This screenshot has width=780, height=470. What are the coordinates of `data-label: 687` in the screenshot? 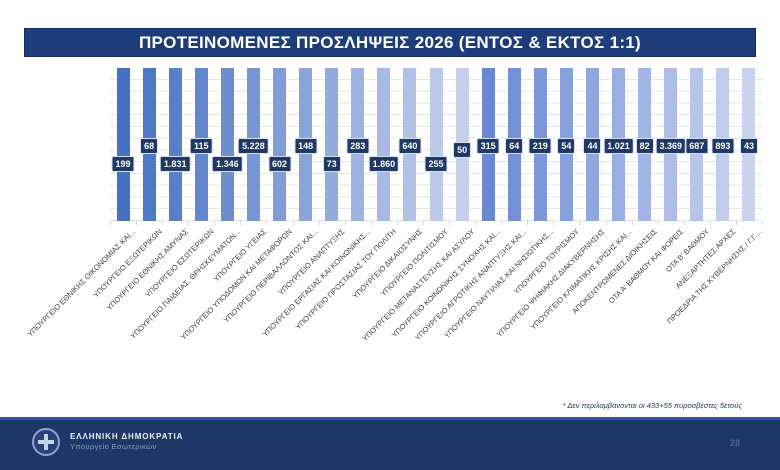 It's located at (697, 146).